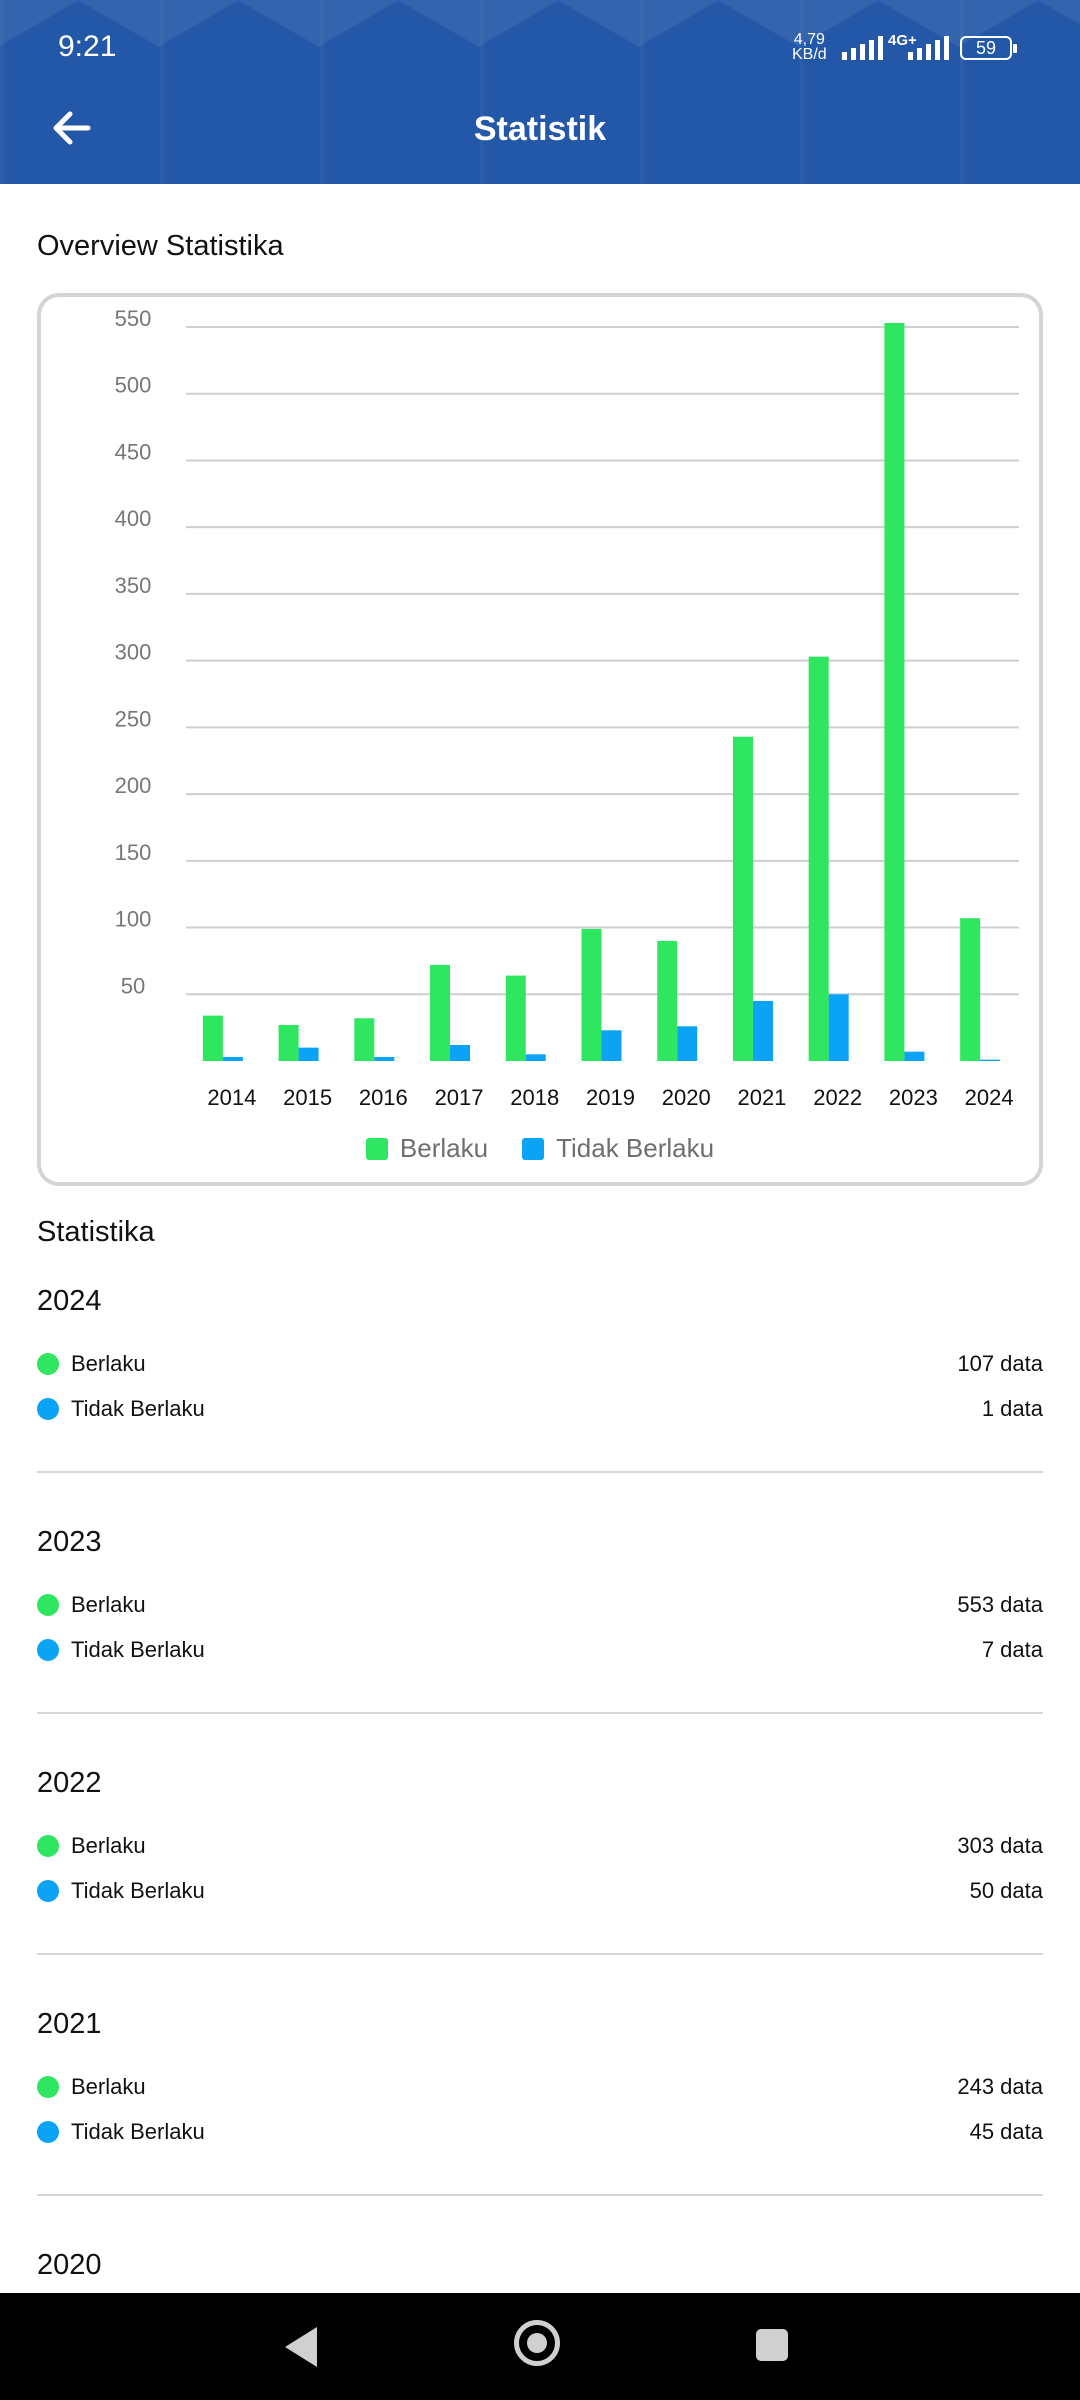 The width and height of the screenshot is (1080, 2400). What do you see at coordinates (809, 54) in the screenshot?
I see `network-speed-unit: KB/d` at bounding box center [809, 54].